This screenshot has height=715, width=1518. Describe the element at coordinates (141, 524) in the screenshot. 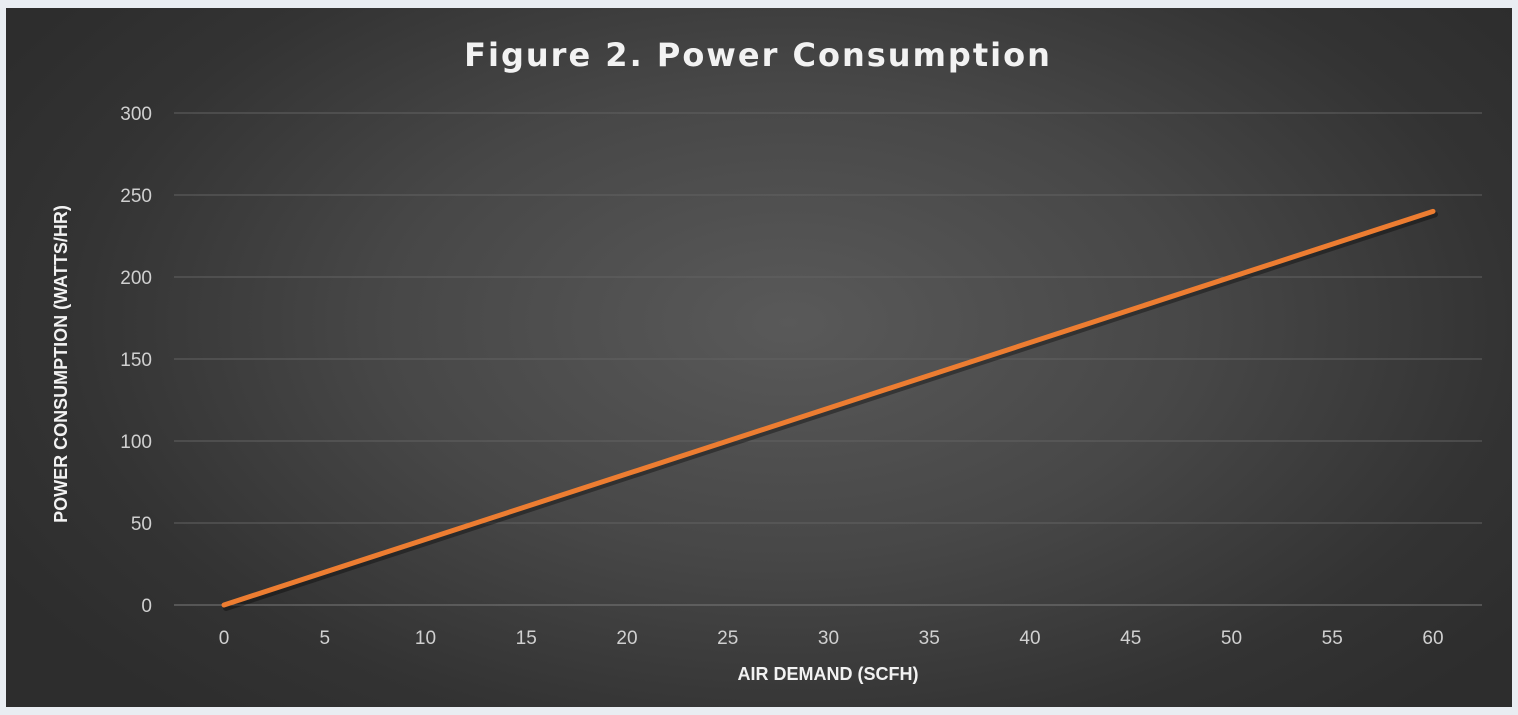

I see `y-tick-label: 50` at that location.